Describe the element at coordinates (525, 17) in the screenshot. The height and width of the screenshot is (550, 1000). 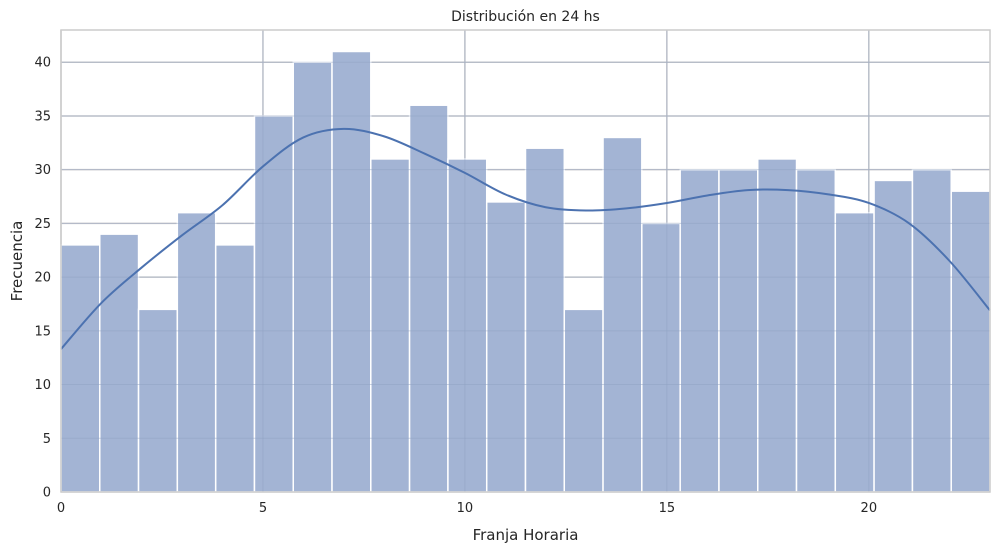
I see `chart-title: Distribución en 24 hs` at that location.